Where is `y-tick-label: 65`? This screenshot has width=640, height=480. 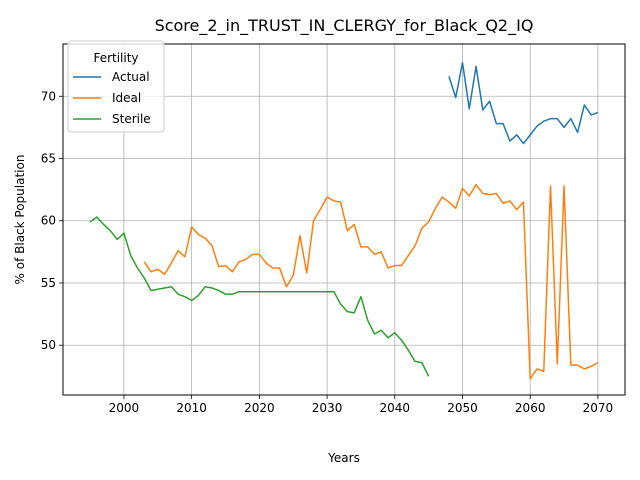 y-tick-label: 65 is located at coordinates (48, 159).